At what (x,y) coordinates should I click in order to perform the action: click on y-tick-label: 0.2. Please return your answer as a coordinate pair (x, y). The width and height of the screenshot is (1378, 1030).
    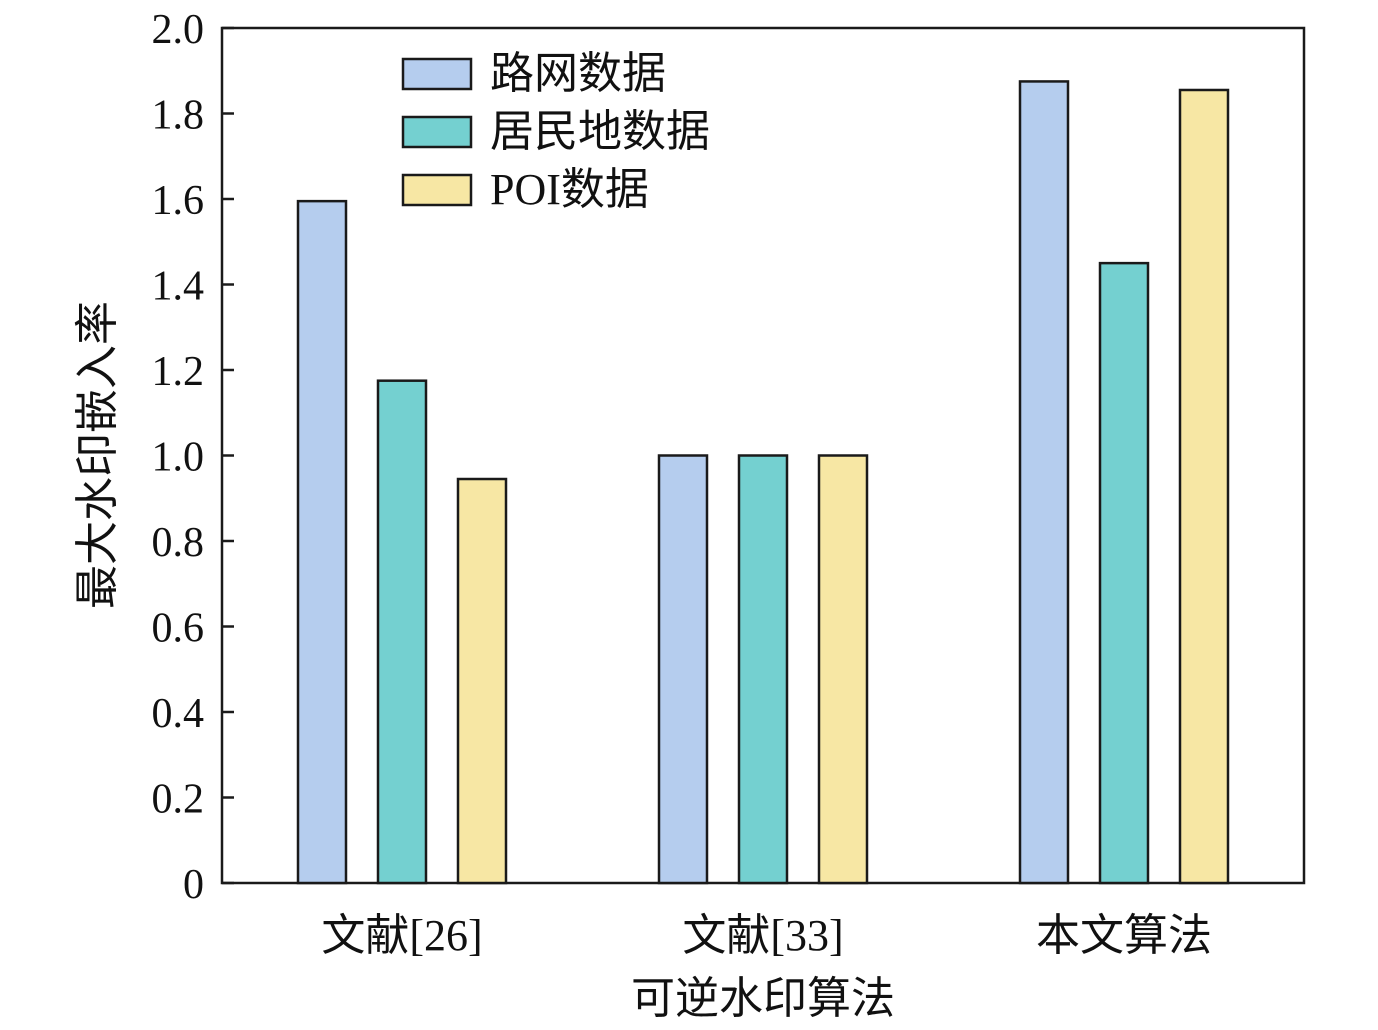
    Looking at the image, I should click on (178, 800).